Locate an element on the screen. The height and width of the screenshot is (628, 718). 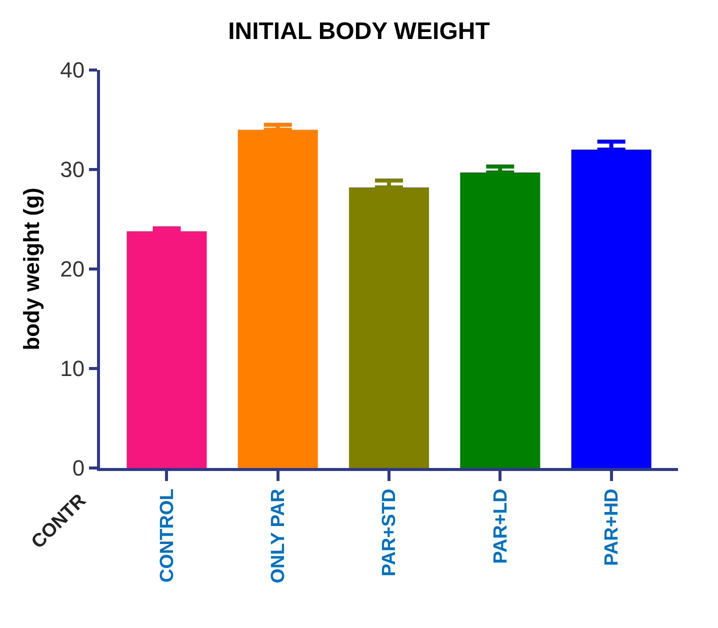
x-tick-label: PAR+HD is located at coordinates (611, 527).